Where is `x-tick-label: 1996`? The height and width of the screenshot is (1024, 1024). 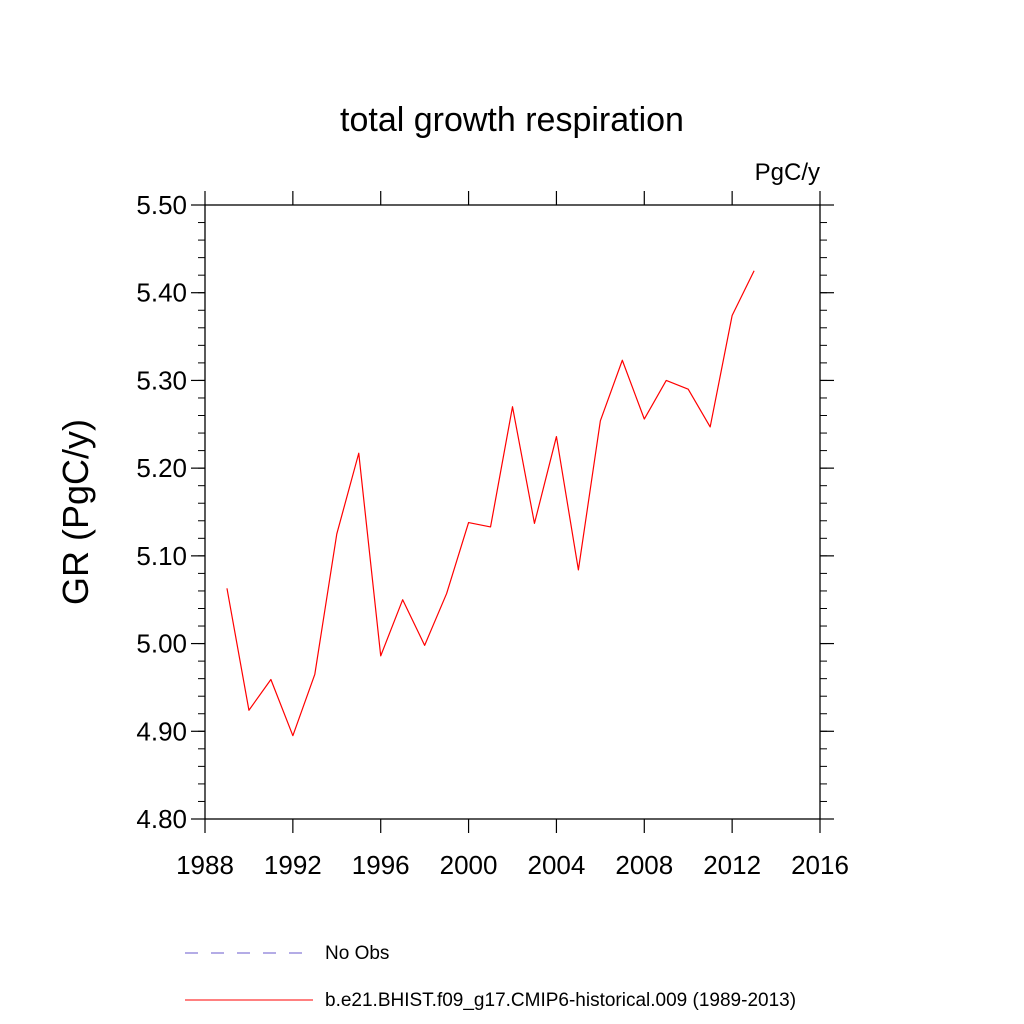
x-tick-label: 1996 is located at coordinates (381, 865).